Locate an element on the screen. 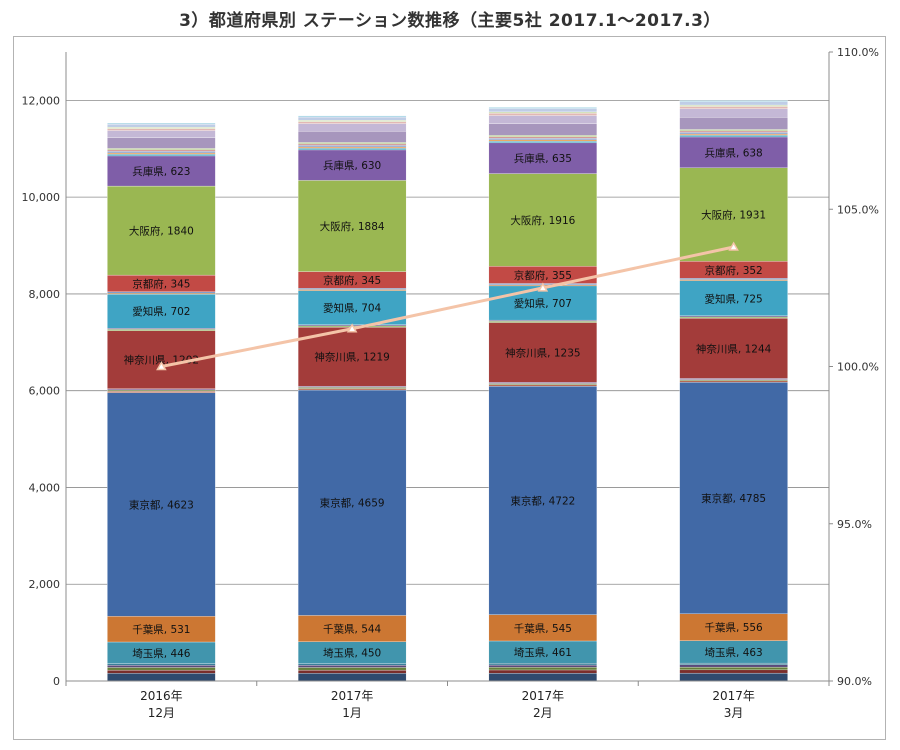 Image resolution: width=900 pixels, height=750 pixels. y2-tick-label: 90.0% is located at coordinates (854, 681).